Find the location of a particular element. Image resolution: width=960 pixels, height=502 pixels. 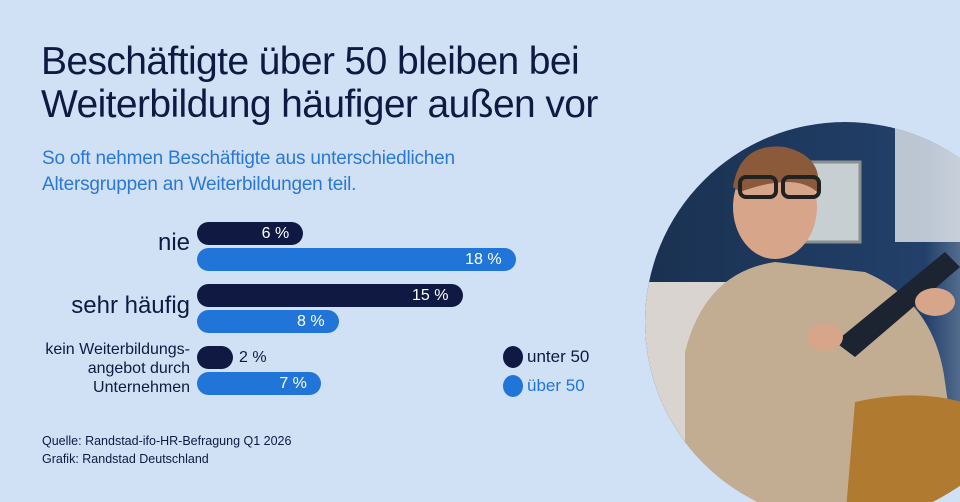

subtitle-line-2: Altersgruppen an Weiterbildungen teil. is located at coordinates (199, 184).